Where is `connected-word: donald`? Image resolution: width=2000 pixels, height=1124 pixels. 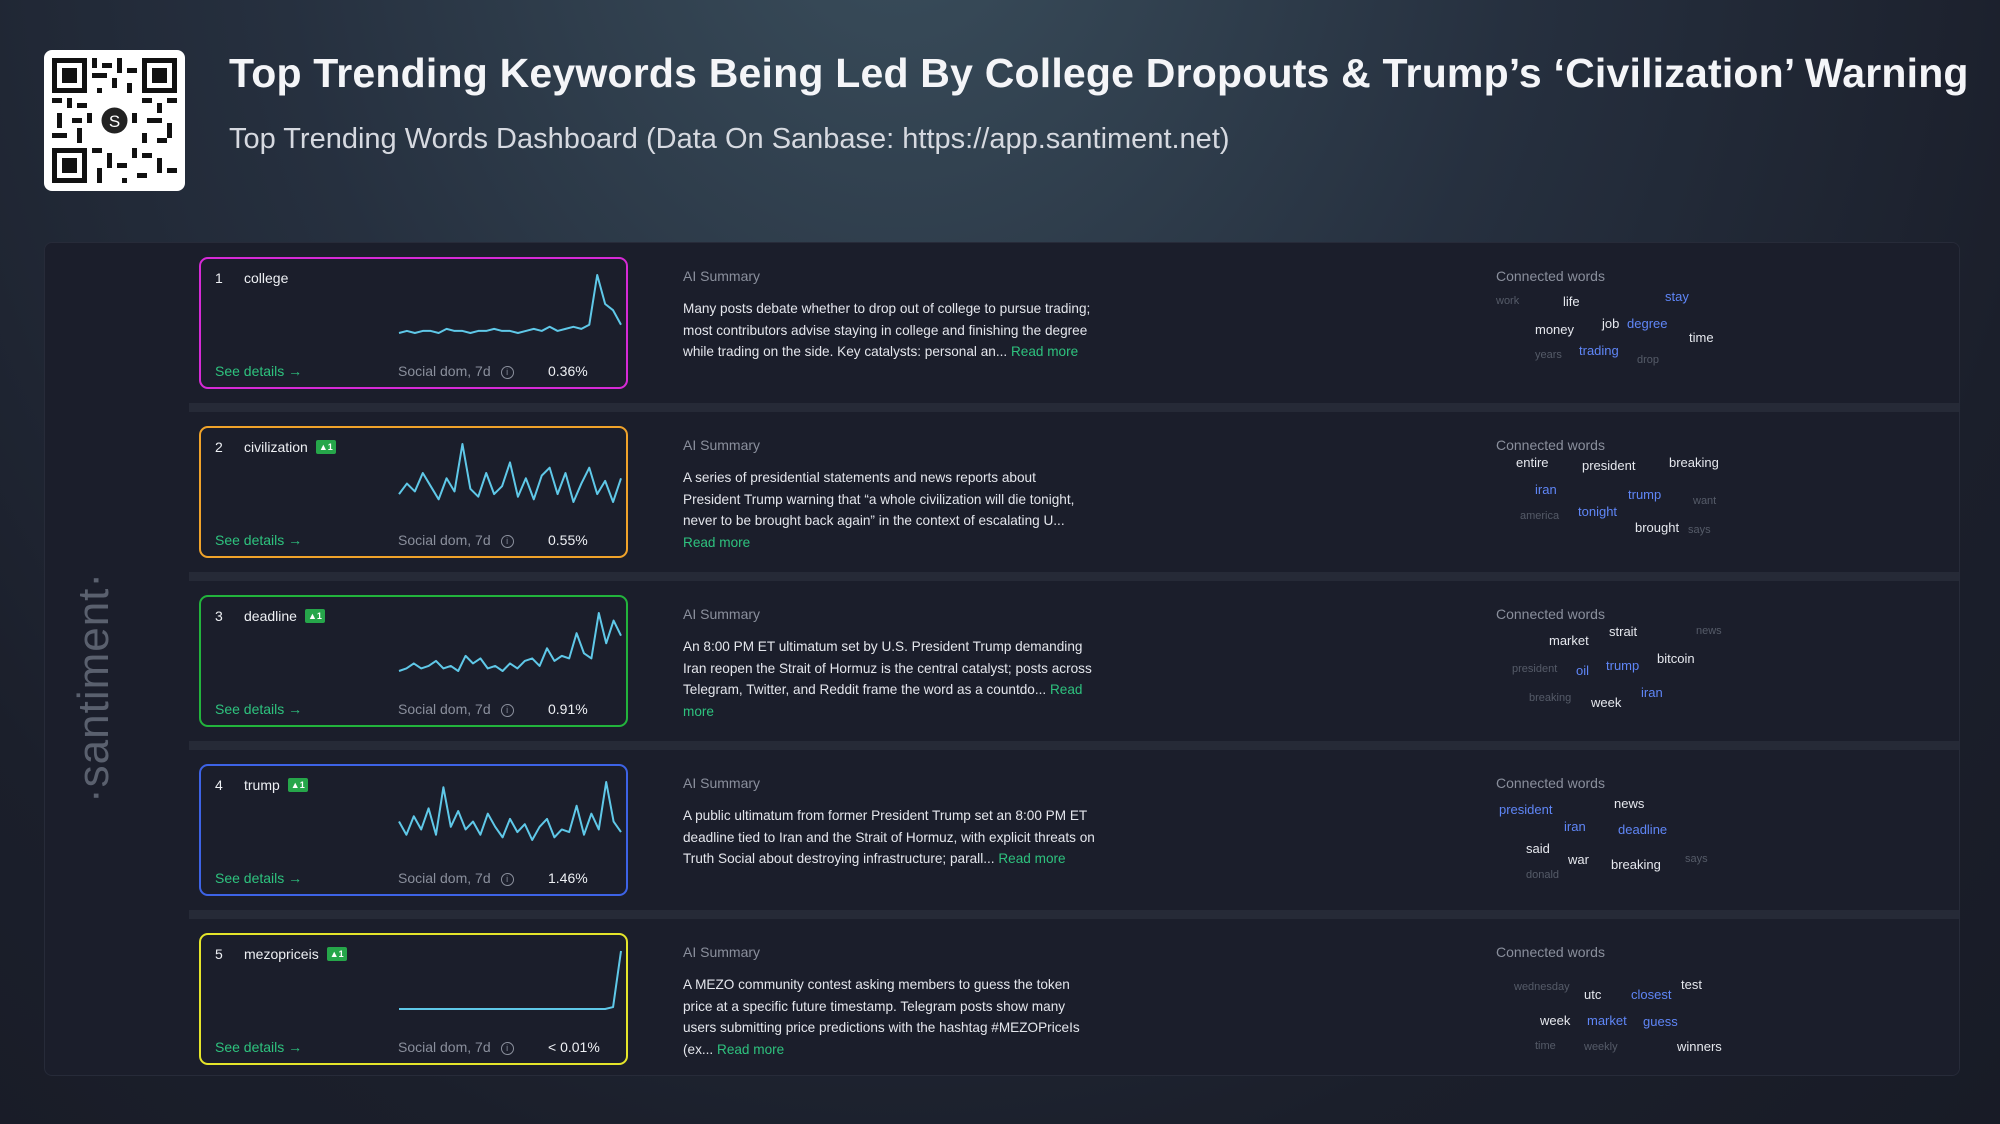
connected-word: donald is located at coordinates (1543, 875).